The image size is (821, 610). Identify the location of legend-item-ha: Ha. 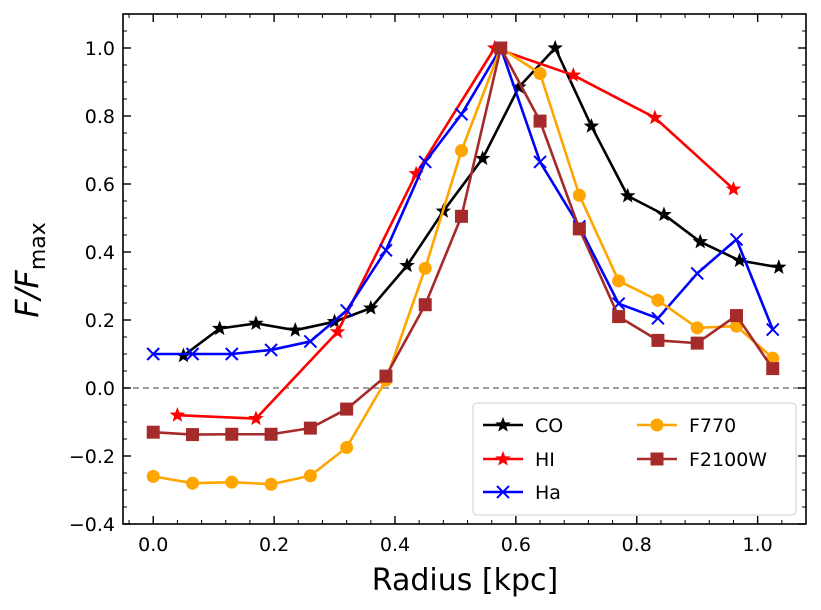
(522, 493).